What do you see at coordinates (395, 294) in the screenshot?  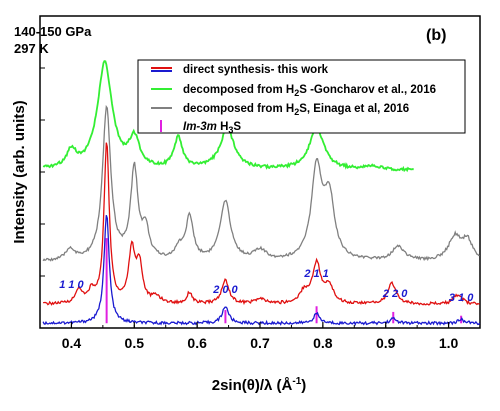 I see `miller-index-label: 2 2 0` at bounding box center [395, 294].